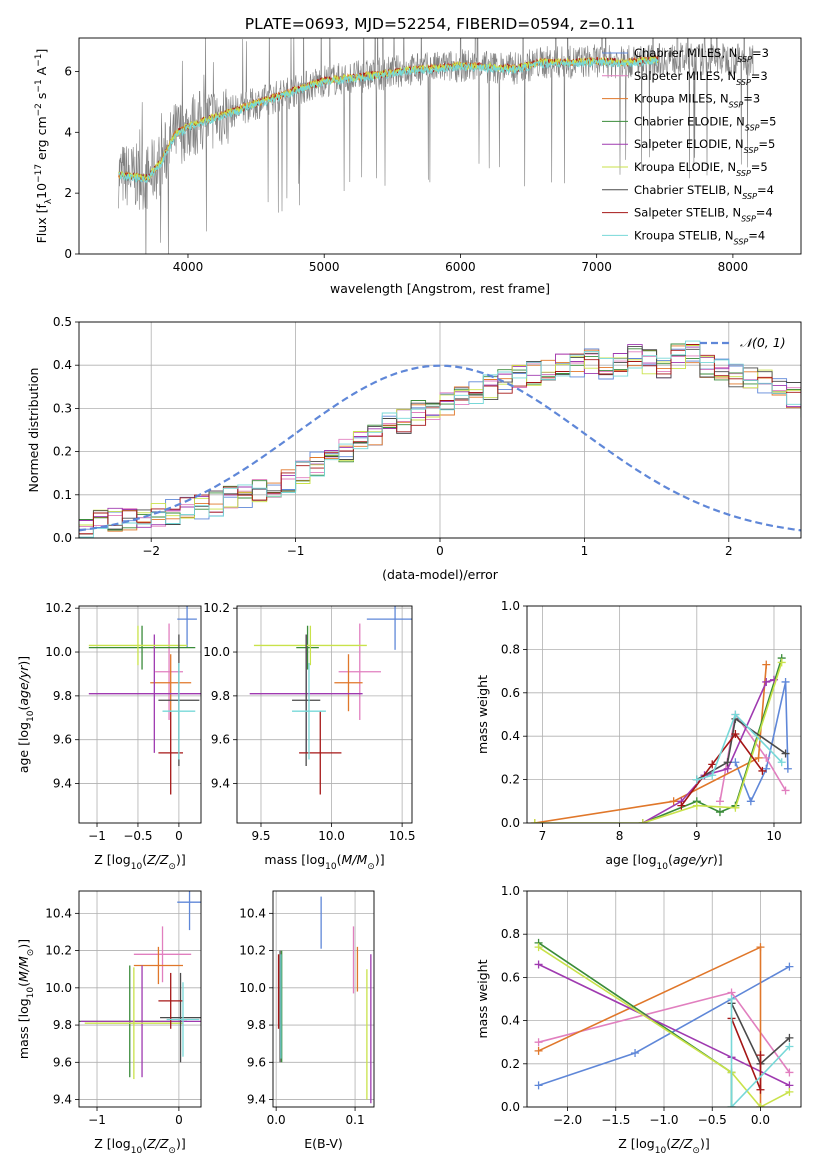  Describe the element at coordinates (620, 836) in the screenshot. I see `x-tick-label: 8` at that location.